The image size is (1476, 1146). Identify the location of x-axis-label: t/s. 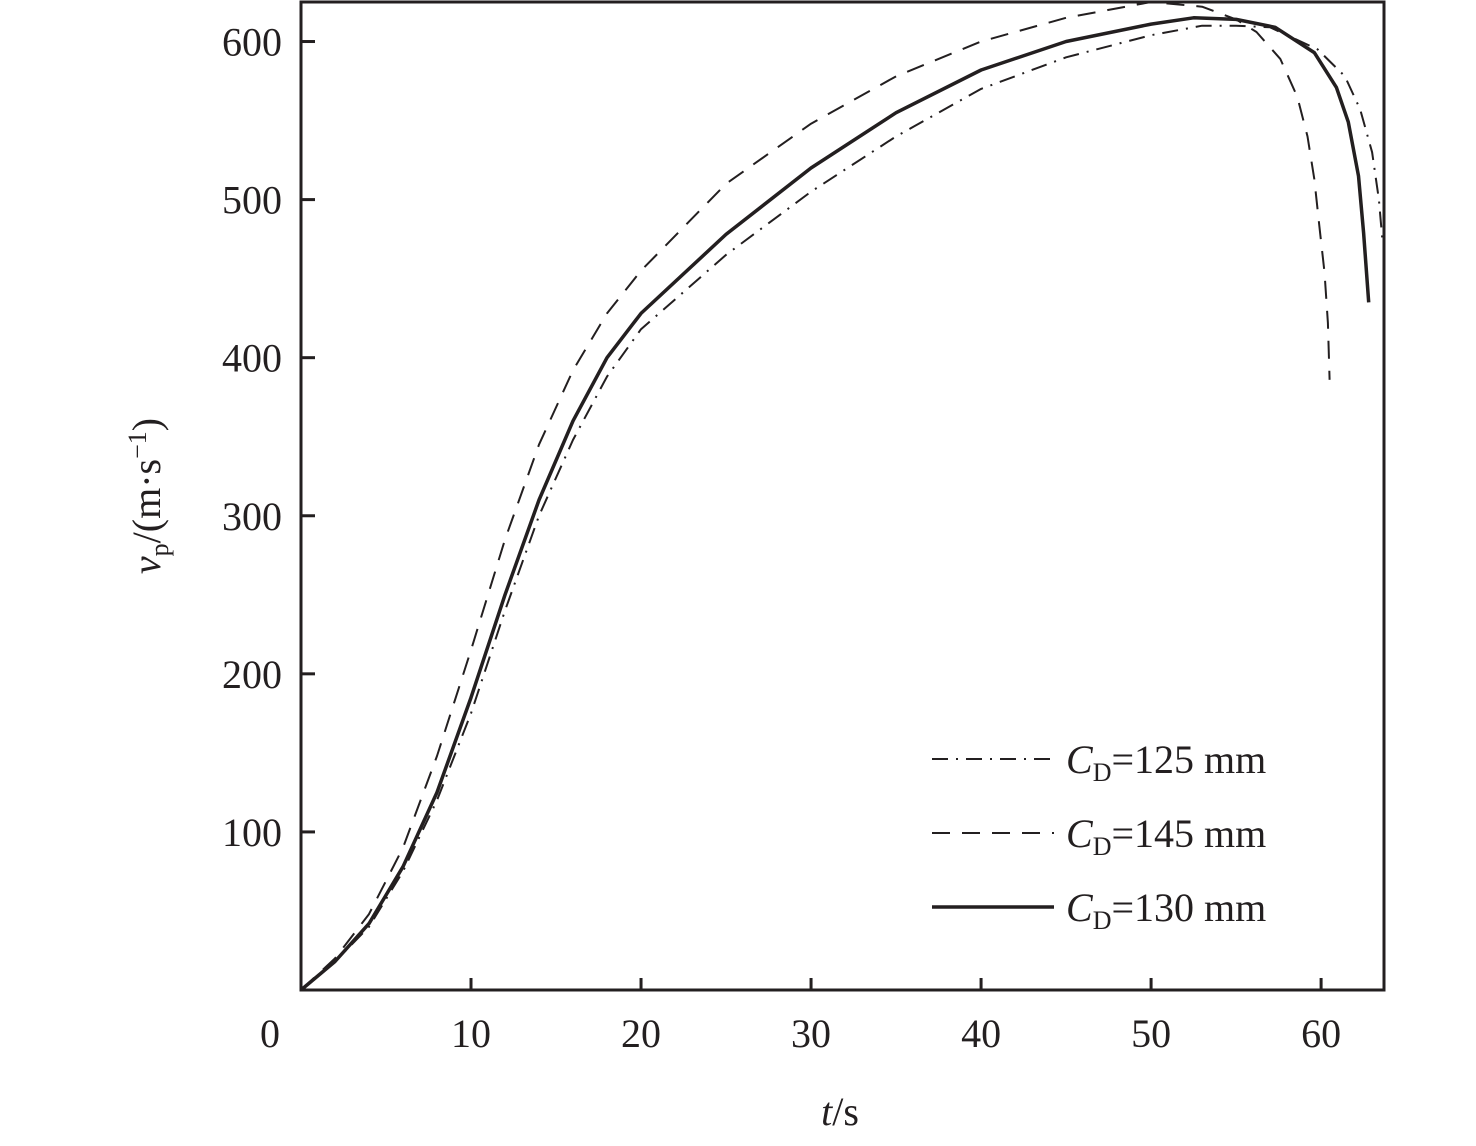
(840, 1111).